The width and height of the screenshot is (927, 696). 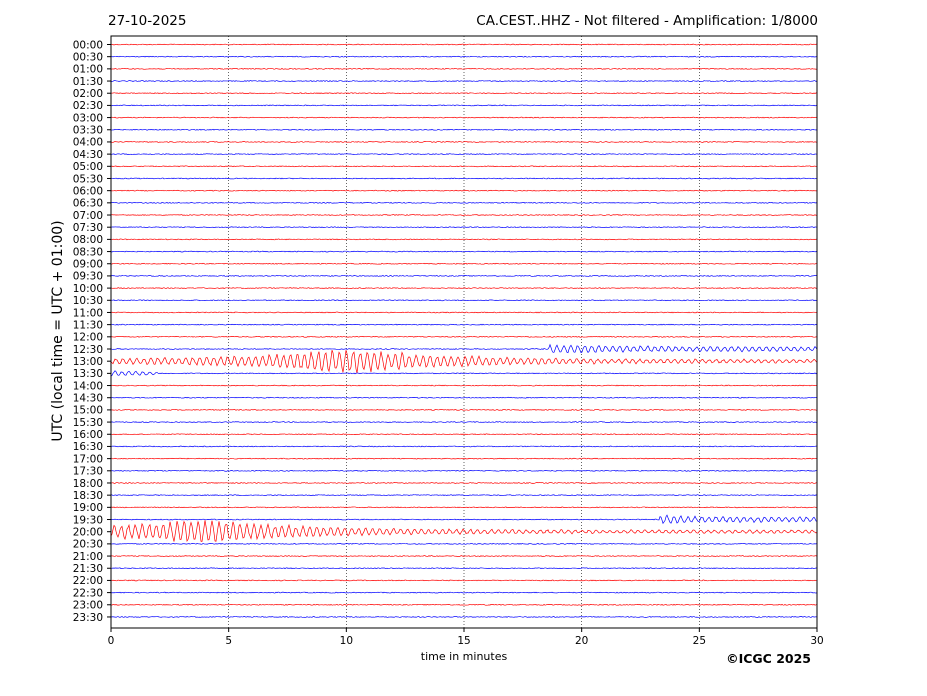 What do you see at coordinates (463, 641) in the screenshot?
I see `x-tick-label: 15` at bounding box center [463, 641].